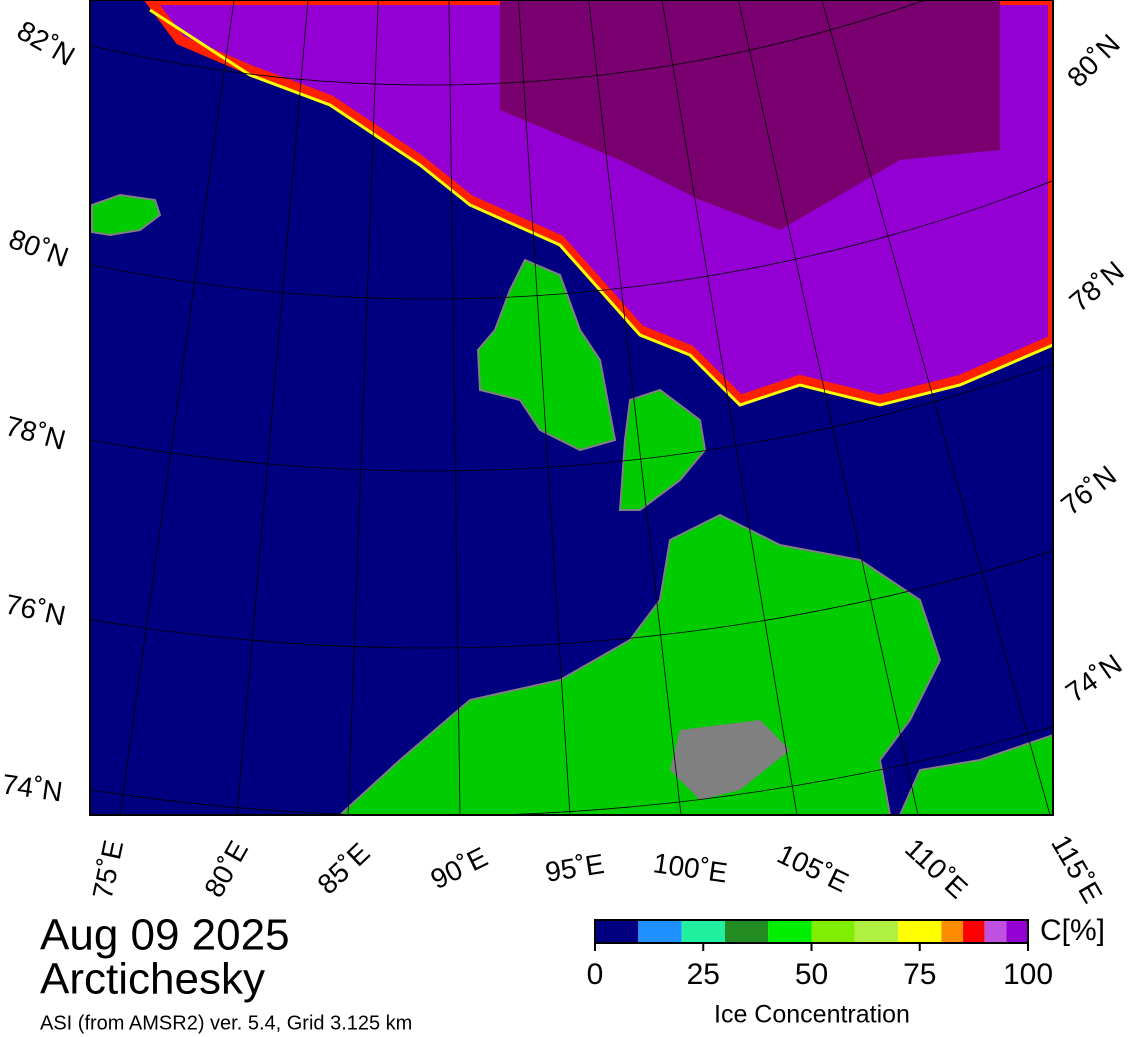 The image size is (1140, 1037). Describe the element at coordinates (226, 1023) in the screenshot. I see `source: ASI (from AMSR2) ver. 5.4, Grid 3.125 km` at that location.